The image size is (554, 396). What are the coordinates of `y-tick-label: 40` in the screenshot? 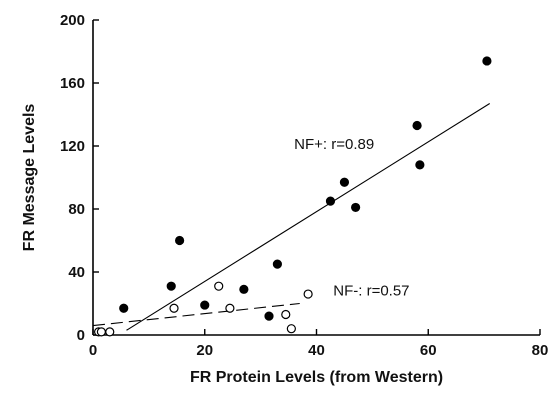 It's located at (76, 272).